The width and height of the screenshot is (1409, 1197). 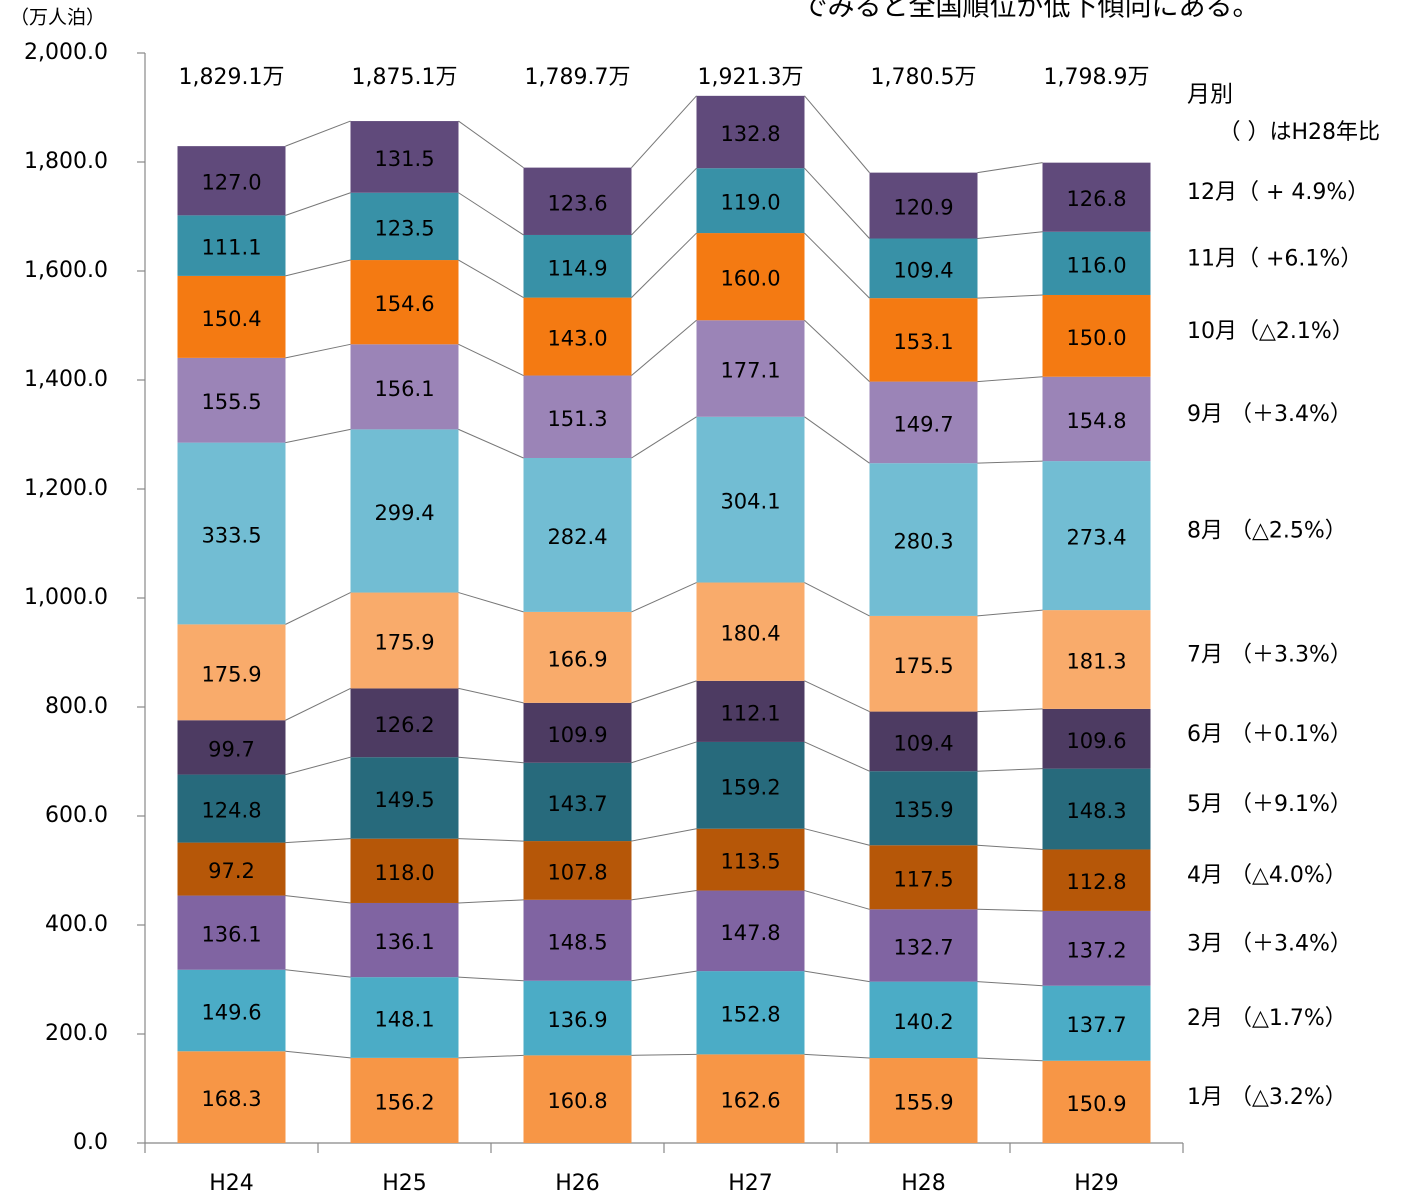 What do you see at coordinates (404, 159) in the screenshot?
I see `segment-label: 131.5` at bounding box center [404, 159].